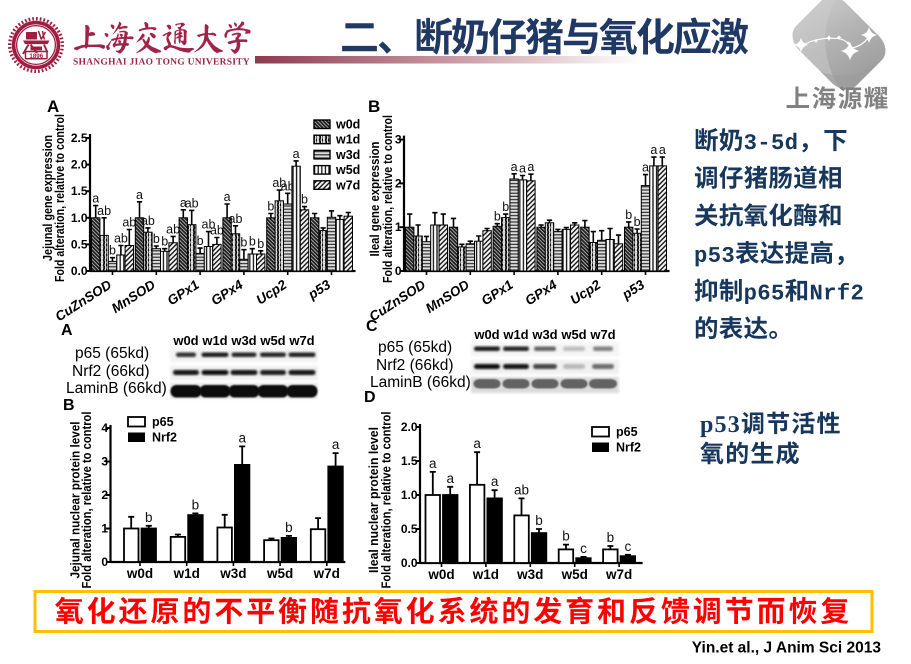 Image resolution: width=911 pixels, height=664 pixels. What do you see at coordinates (75, 500) in the screenshot?
I see `svg-text: Jejunal nuclear protein level` at bounding box center [75, 500].